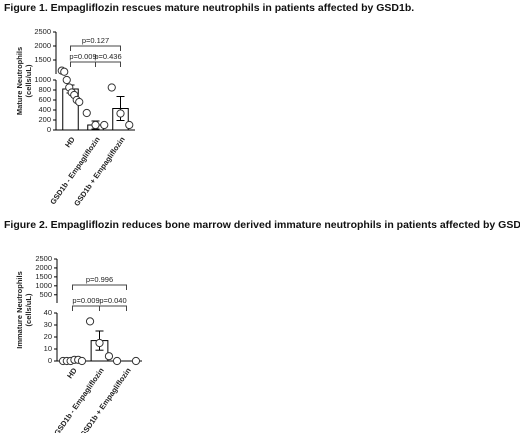  What do you see at coordinates (48, 348) in the screenshot?
I see `y-tick-label: 10` at bounding box center [48, 348].